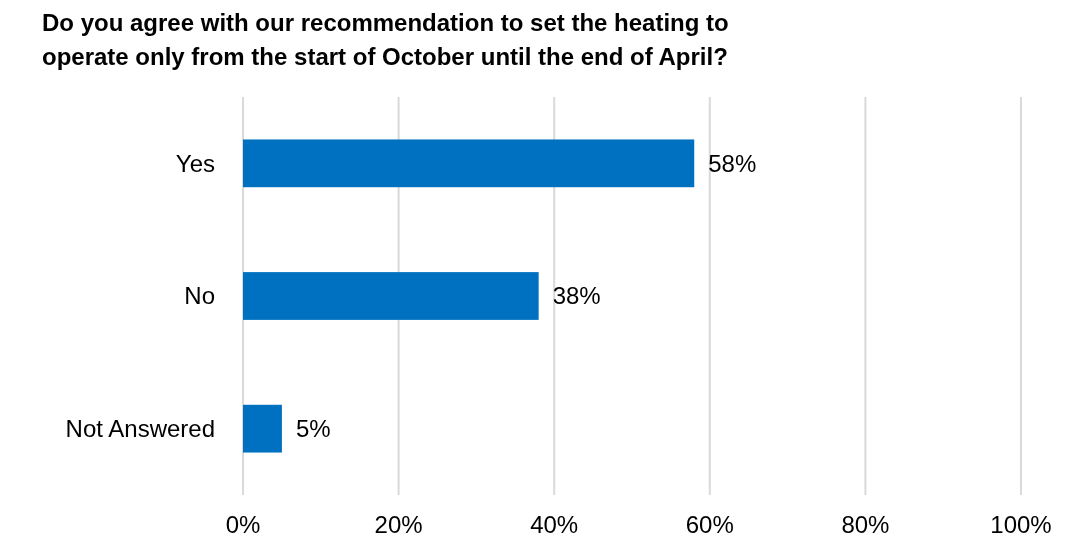 Image resolution: width=1066 pixels, height=546 pixels. What do you see at coordinates (199, 296) in the screenshot?
I see `y-tick-label: No` at bounding box center [199, 296].